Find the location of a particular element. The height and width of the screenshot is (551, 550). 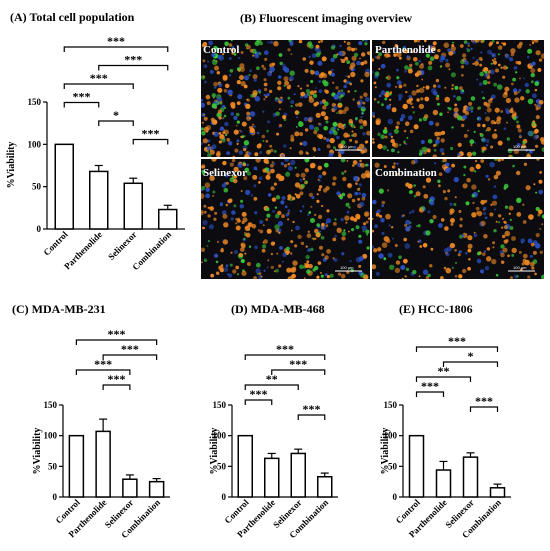

y-tick-label: 0 is located at coordinates (395, 497).